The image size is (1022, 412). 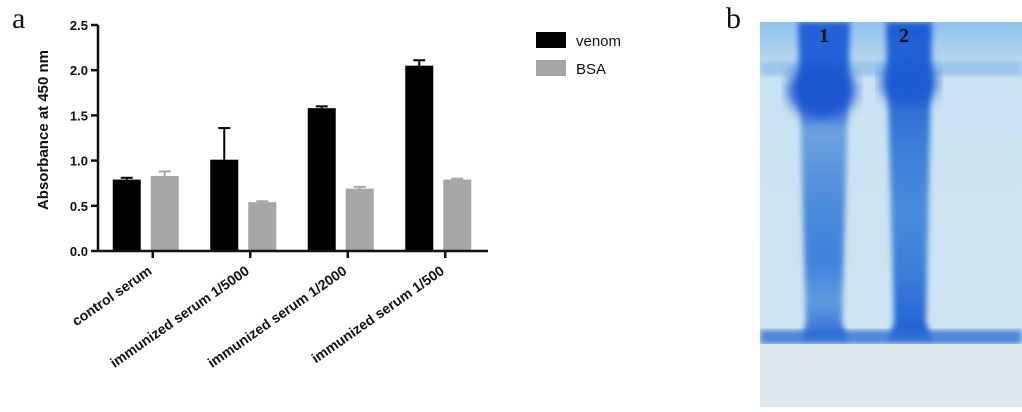 I want to click on y-axis-title: Absorbance at 450 nm, so click(x=43, y=130).